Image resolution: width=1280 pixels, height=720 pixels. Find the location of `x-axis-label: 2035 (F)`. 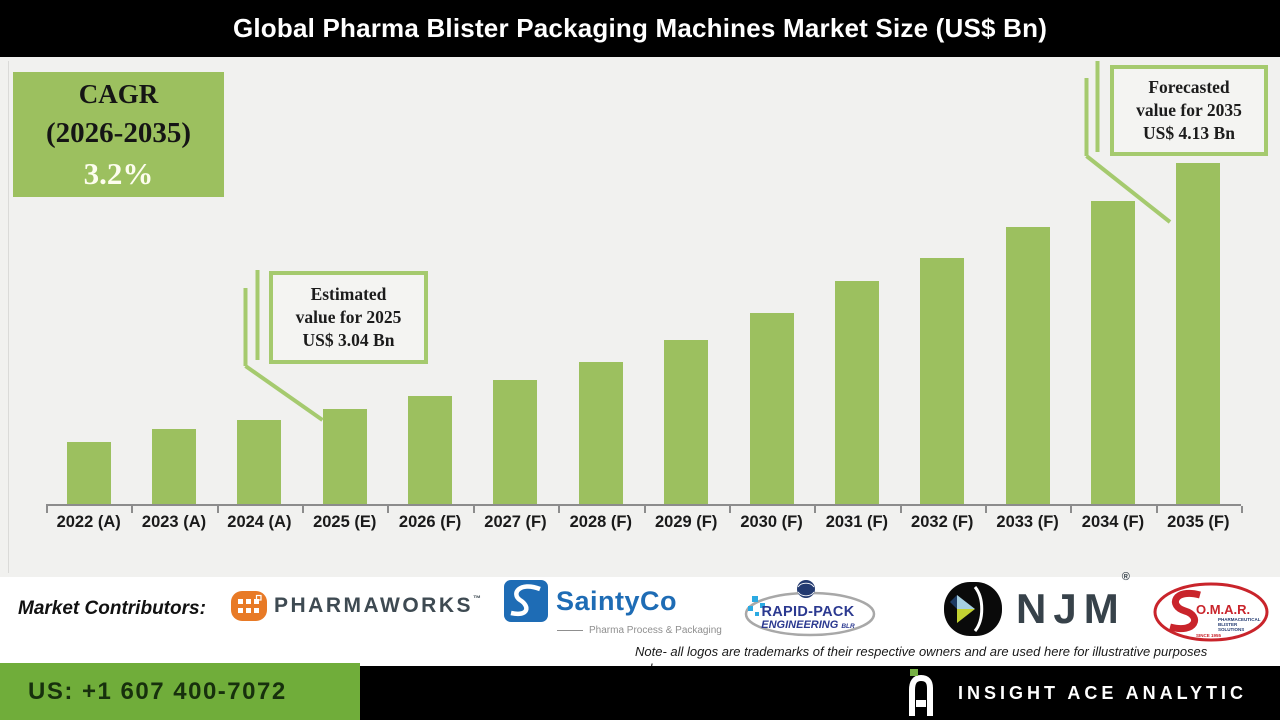

x-axis-label: 2035 (F) is located at coordinates (1198, 522).